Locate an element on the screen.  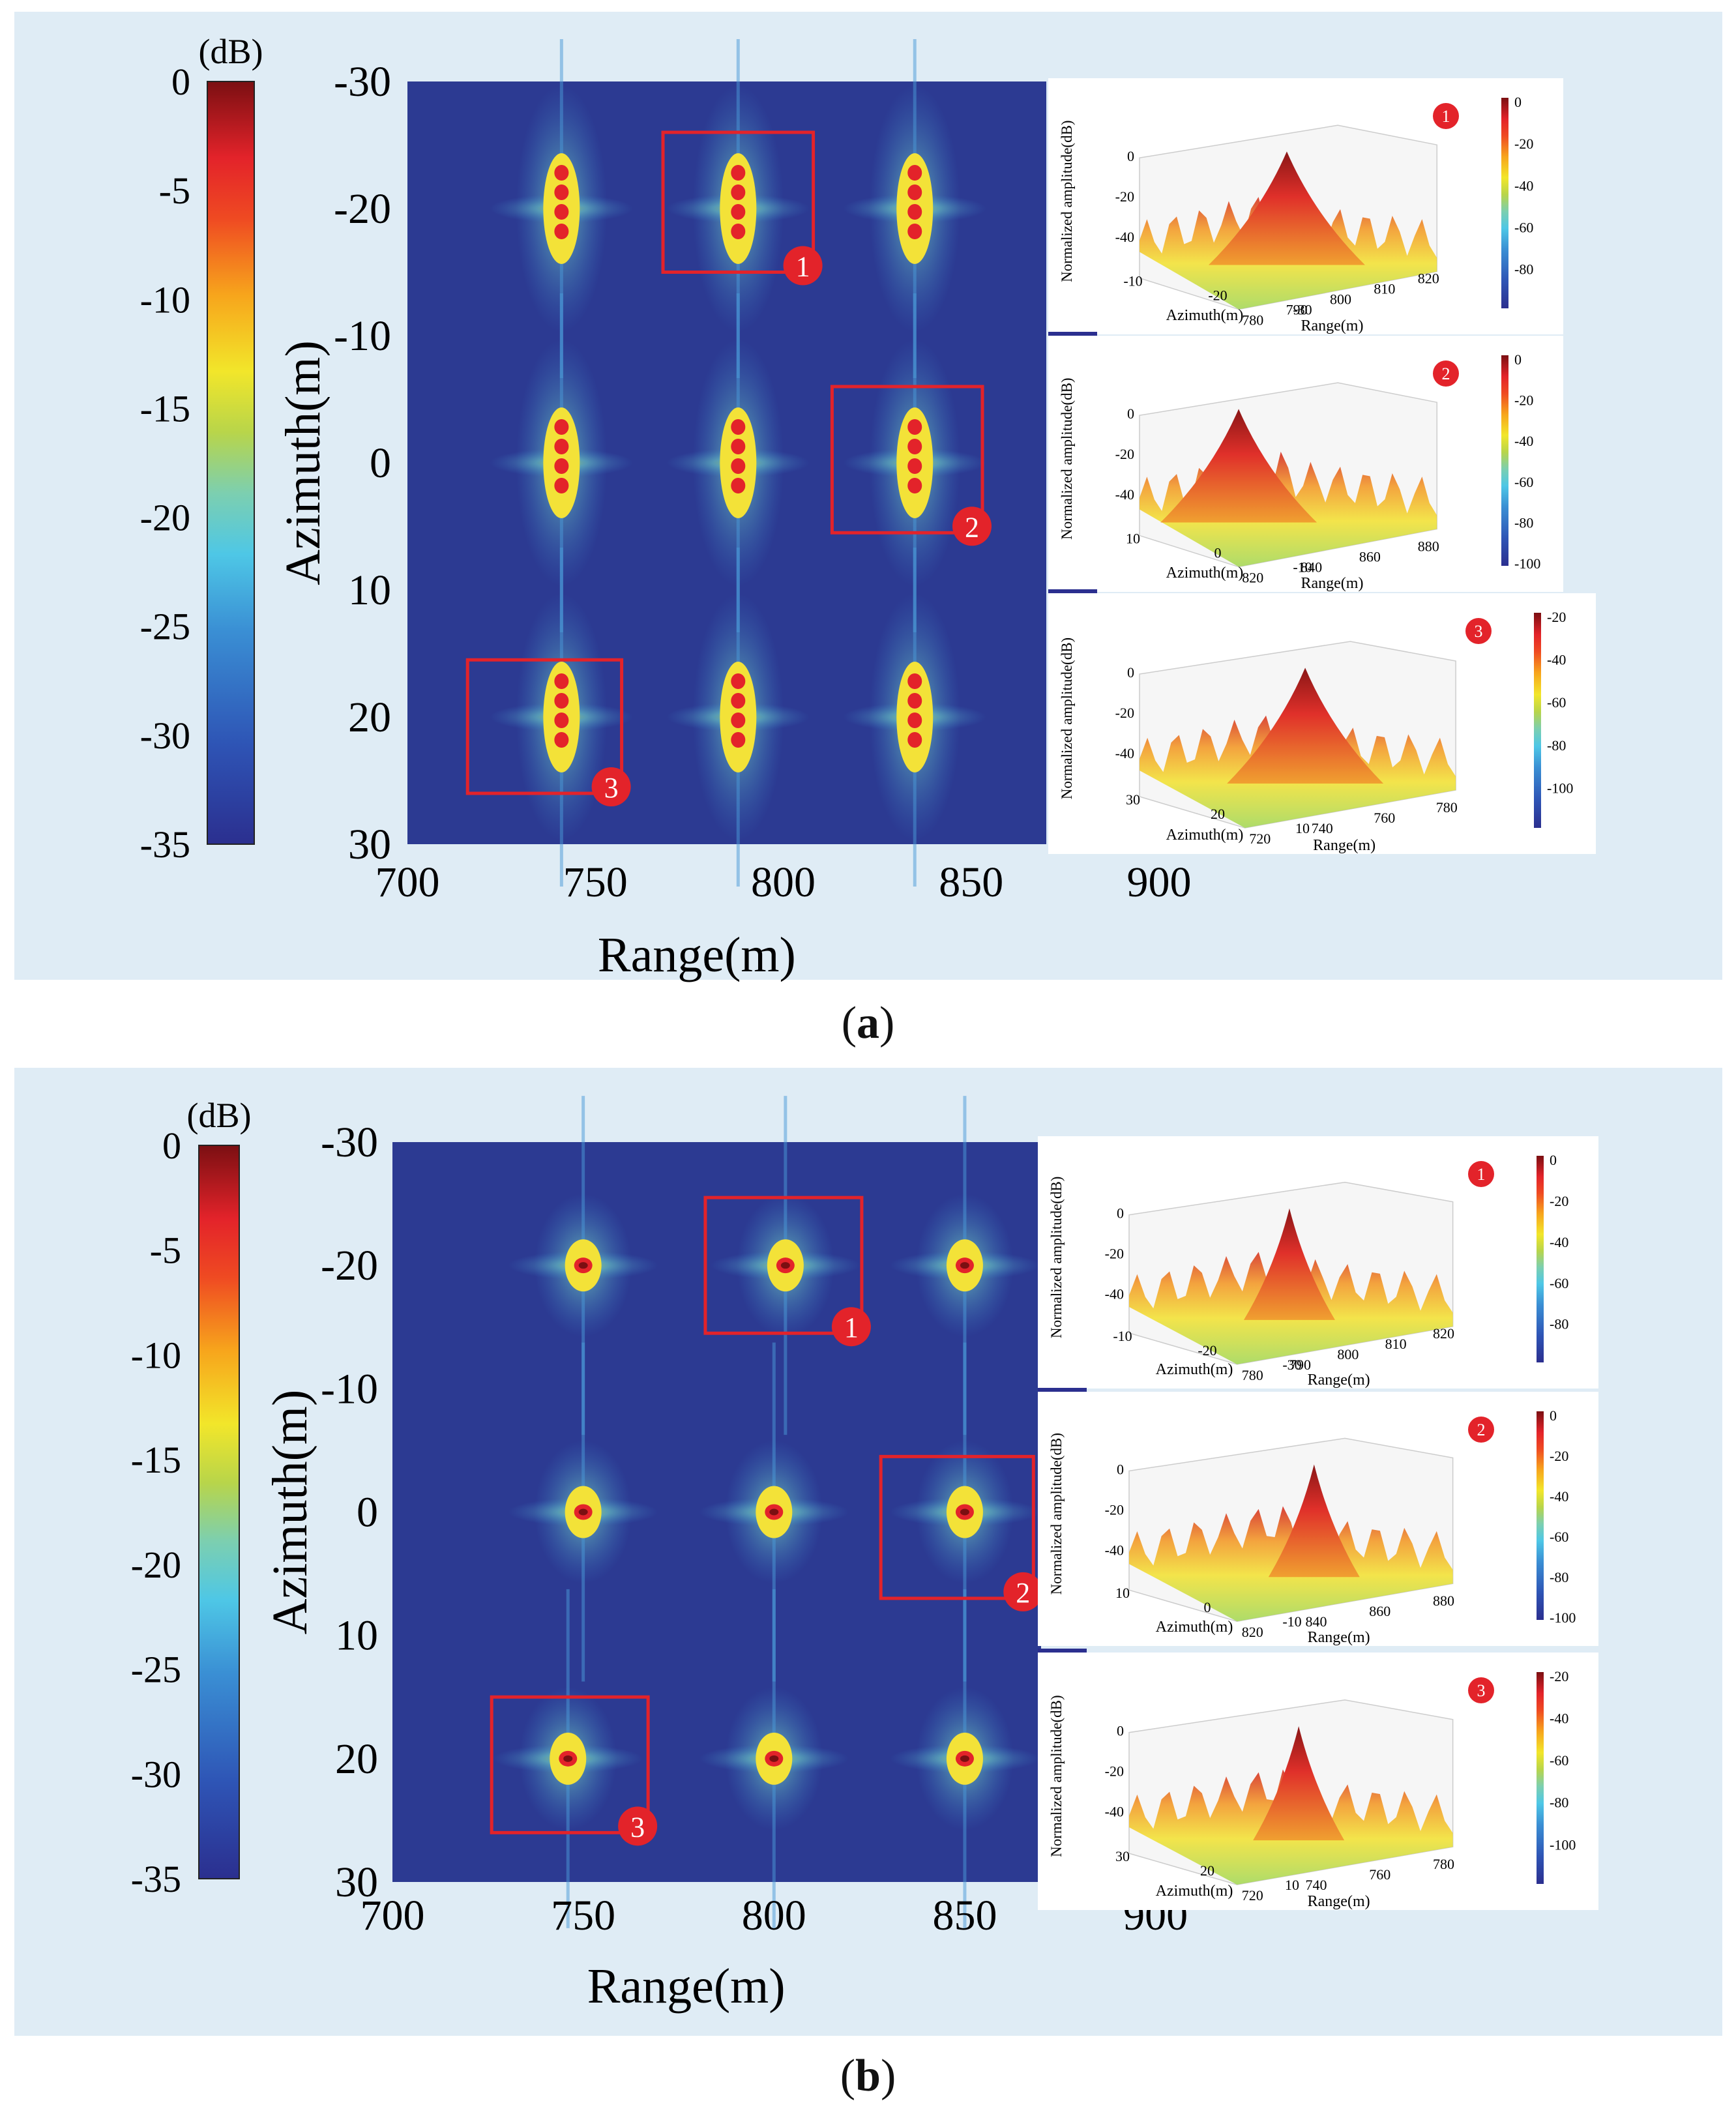
inset-colorbar-tick: -100 is located at coordinates (1527, 564).